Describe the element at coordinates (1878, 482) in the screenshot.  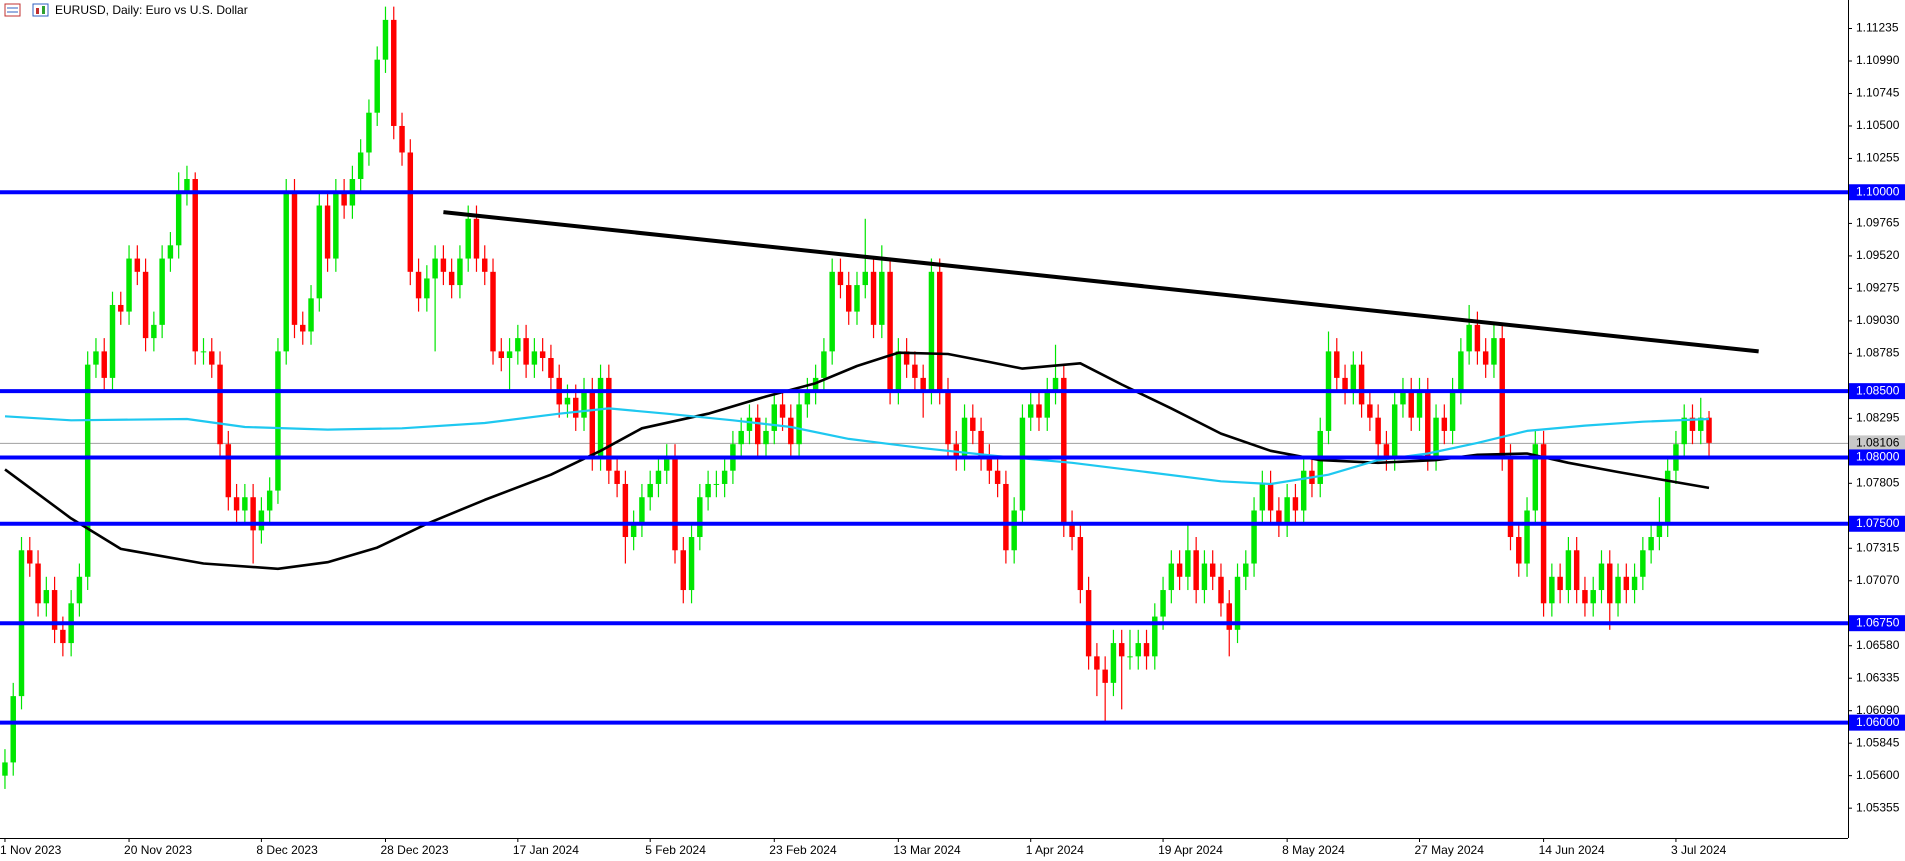
I see `y-tick-label: 1.07805` at that location.